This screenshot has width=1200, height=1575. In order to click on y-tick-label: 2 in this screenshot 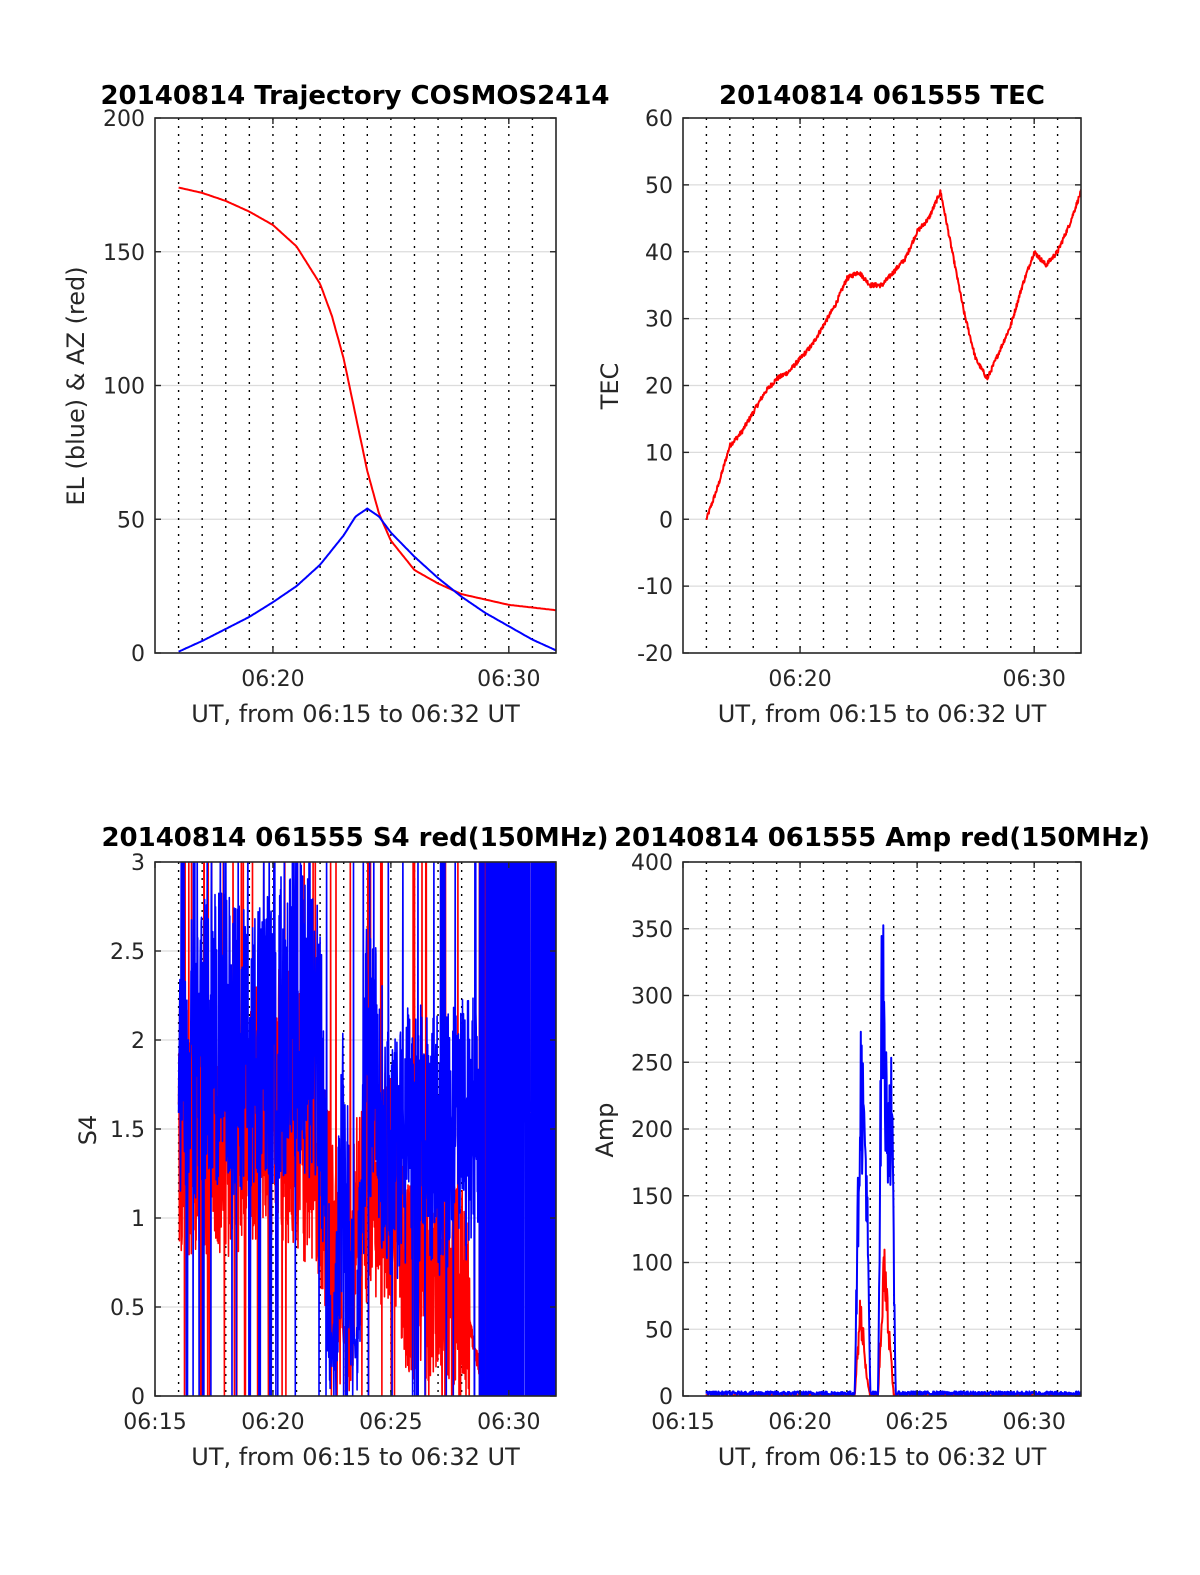, I will do `click(138, 1041)`.